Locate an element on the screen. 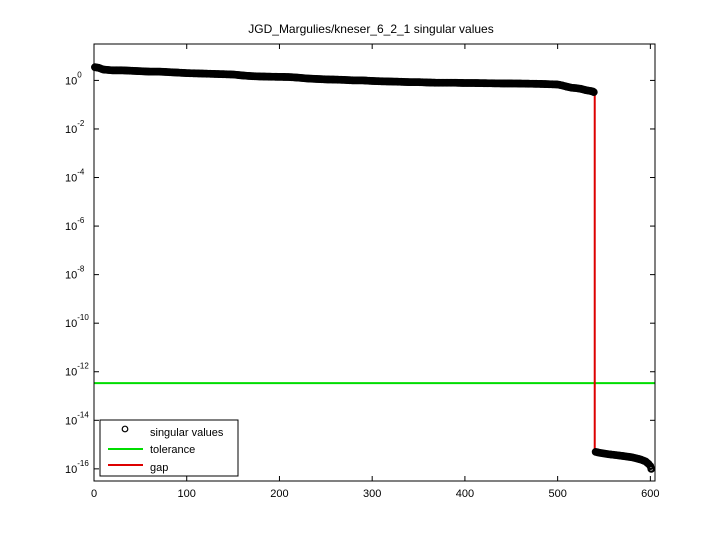 The image size is (720, 540). y-tick-label: 10⁻² is located at coordinates (75, 127).